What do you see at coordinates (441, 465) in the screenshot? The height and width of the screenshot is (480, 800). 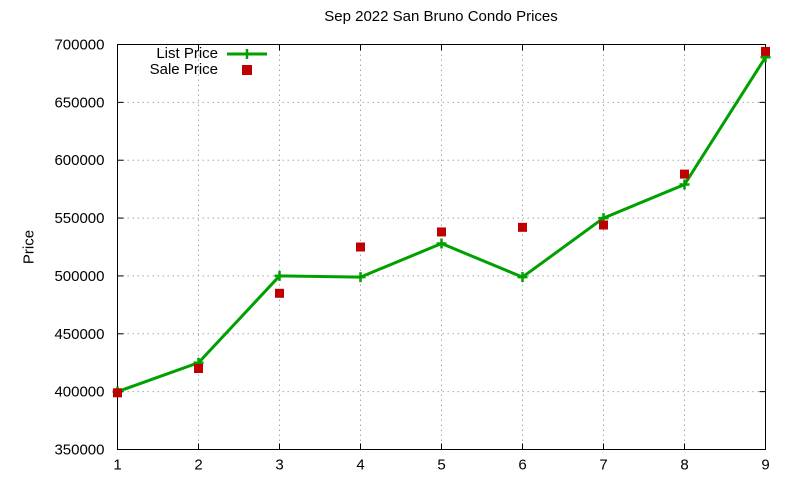 I see `x-tick-label: 5` at bounding box center [441, 465].